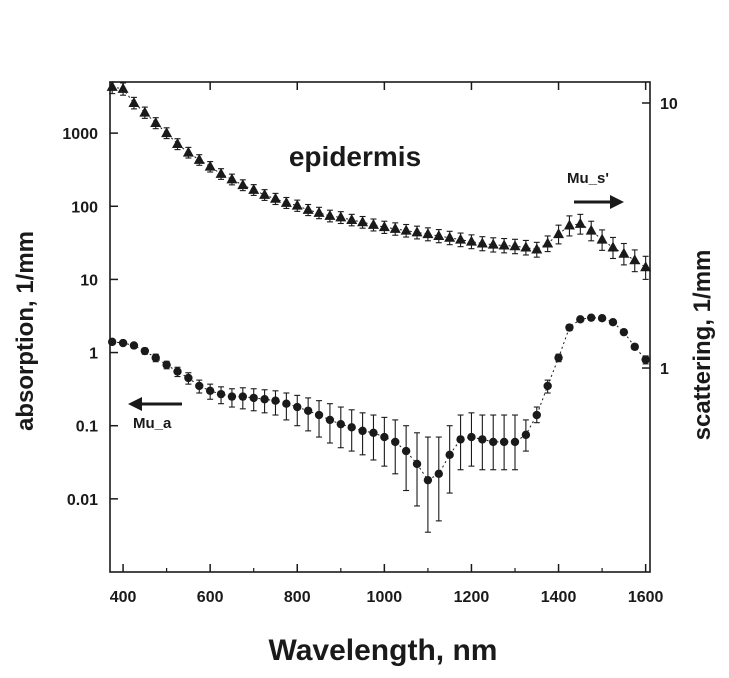 The image size is (729, 678). What do you see at coordinates (588, 178) in the screenshot?
I see `annotation-mu-s-label: Mu_s'` at bounding box center [588, 178].